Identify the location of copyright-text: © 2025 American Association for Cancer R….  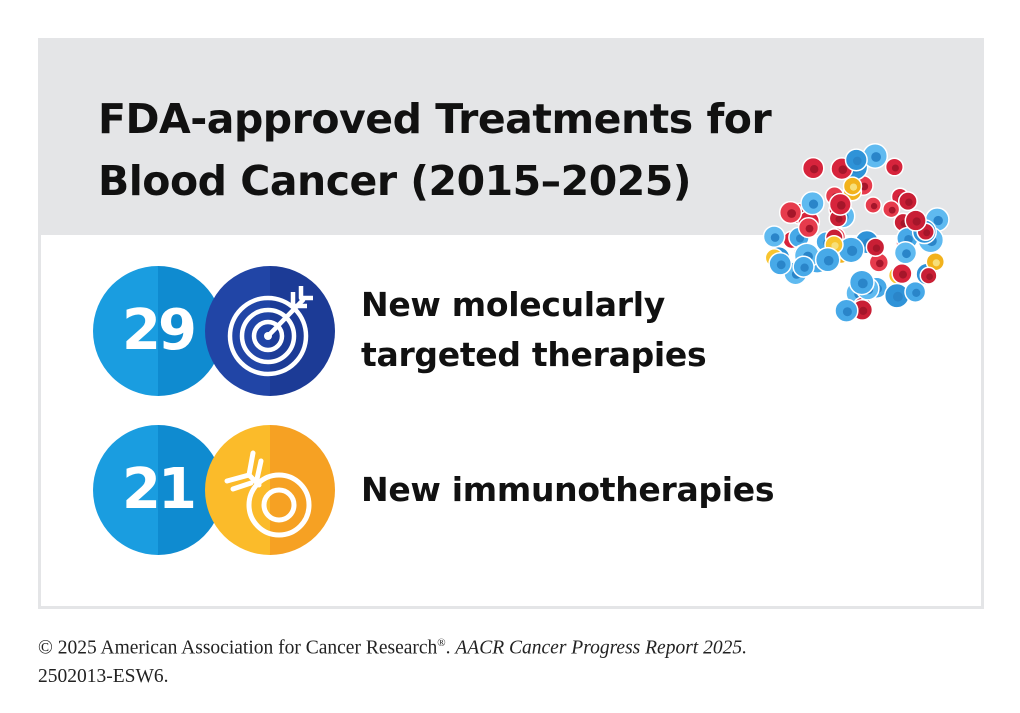
(238, 648).